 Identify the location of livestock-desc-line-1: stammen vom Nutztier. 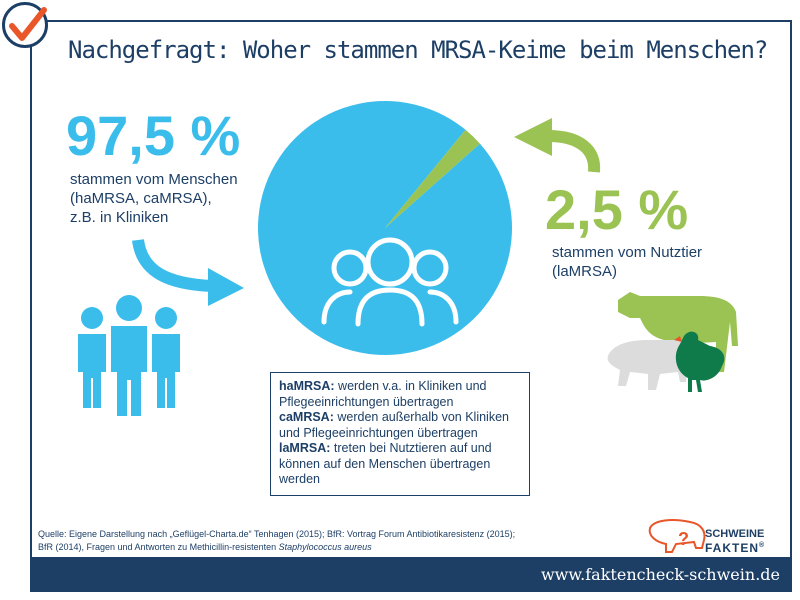
(627, 252).